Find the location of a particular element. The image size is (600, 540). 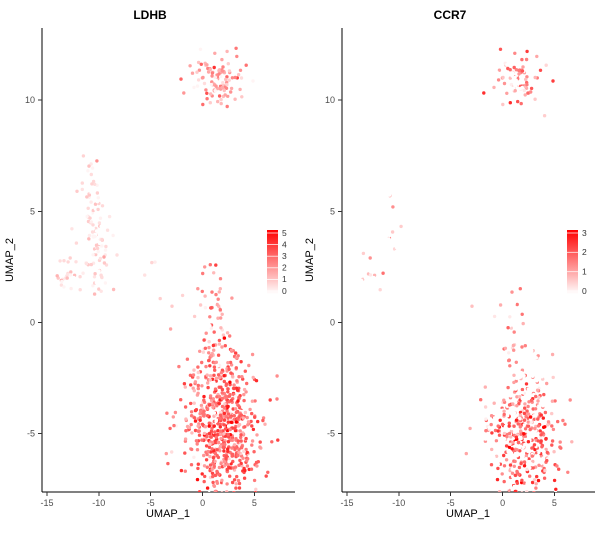

legend-tick-label: 4 is located at coordinates (284, 244).